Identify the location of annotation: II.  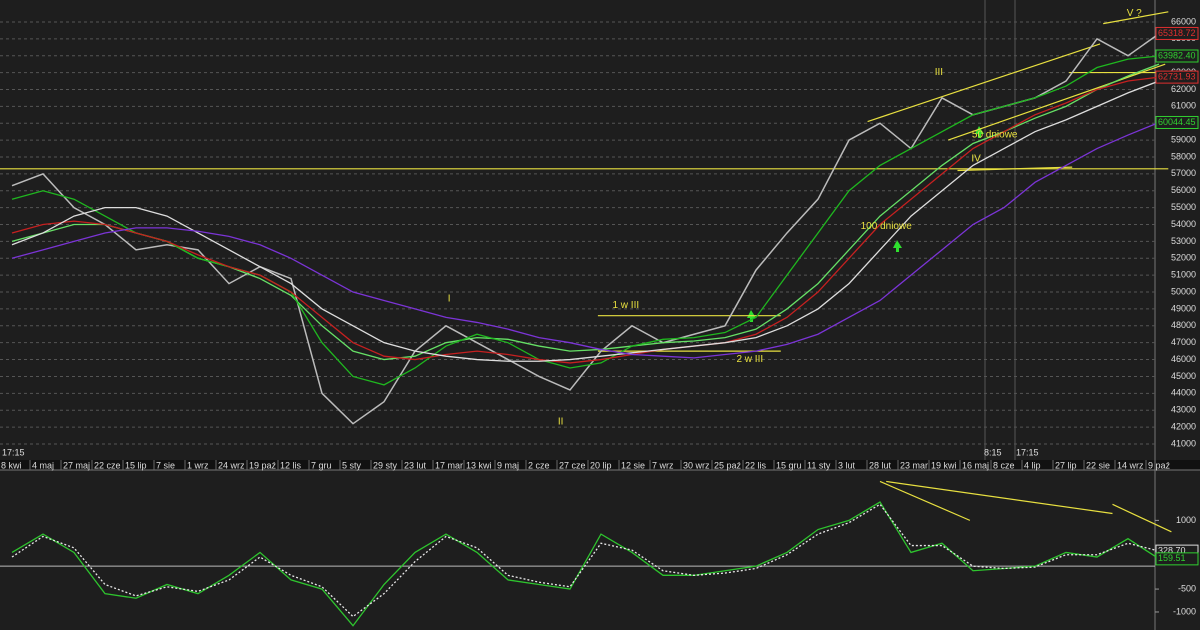
(561, 422).